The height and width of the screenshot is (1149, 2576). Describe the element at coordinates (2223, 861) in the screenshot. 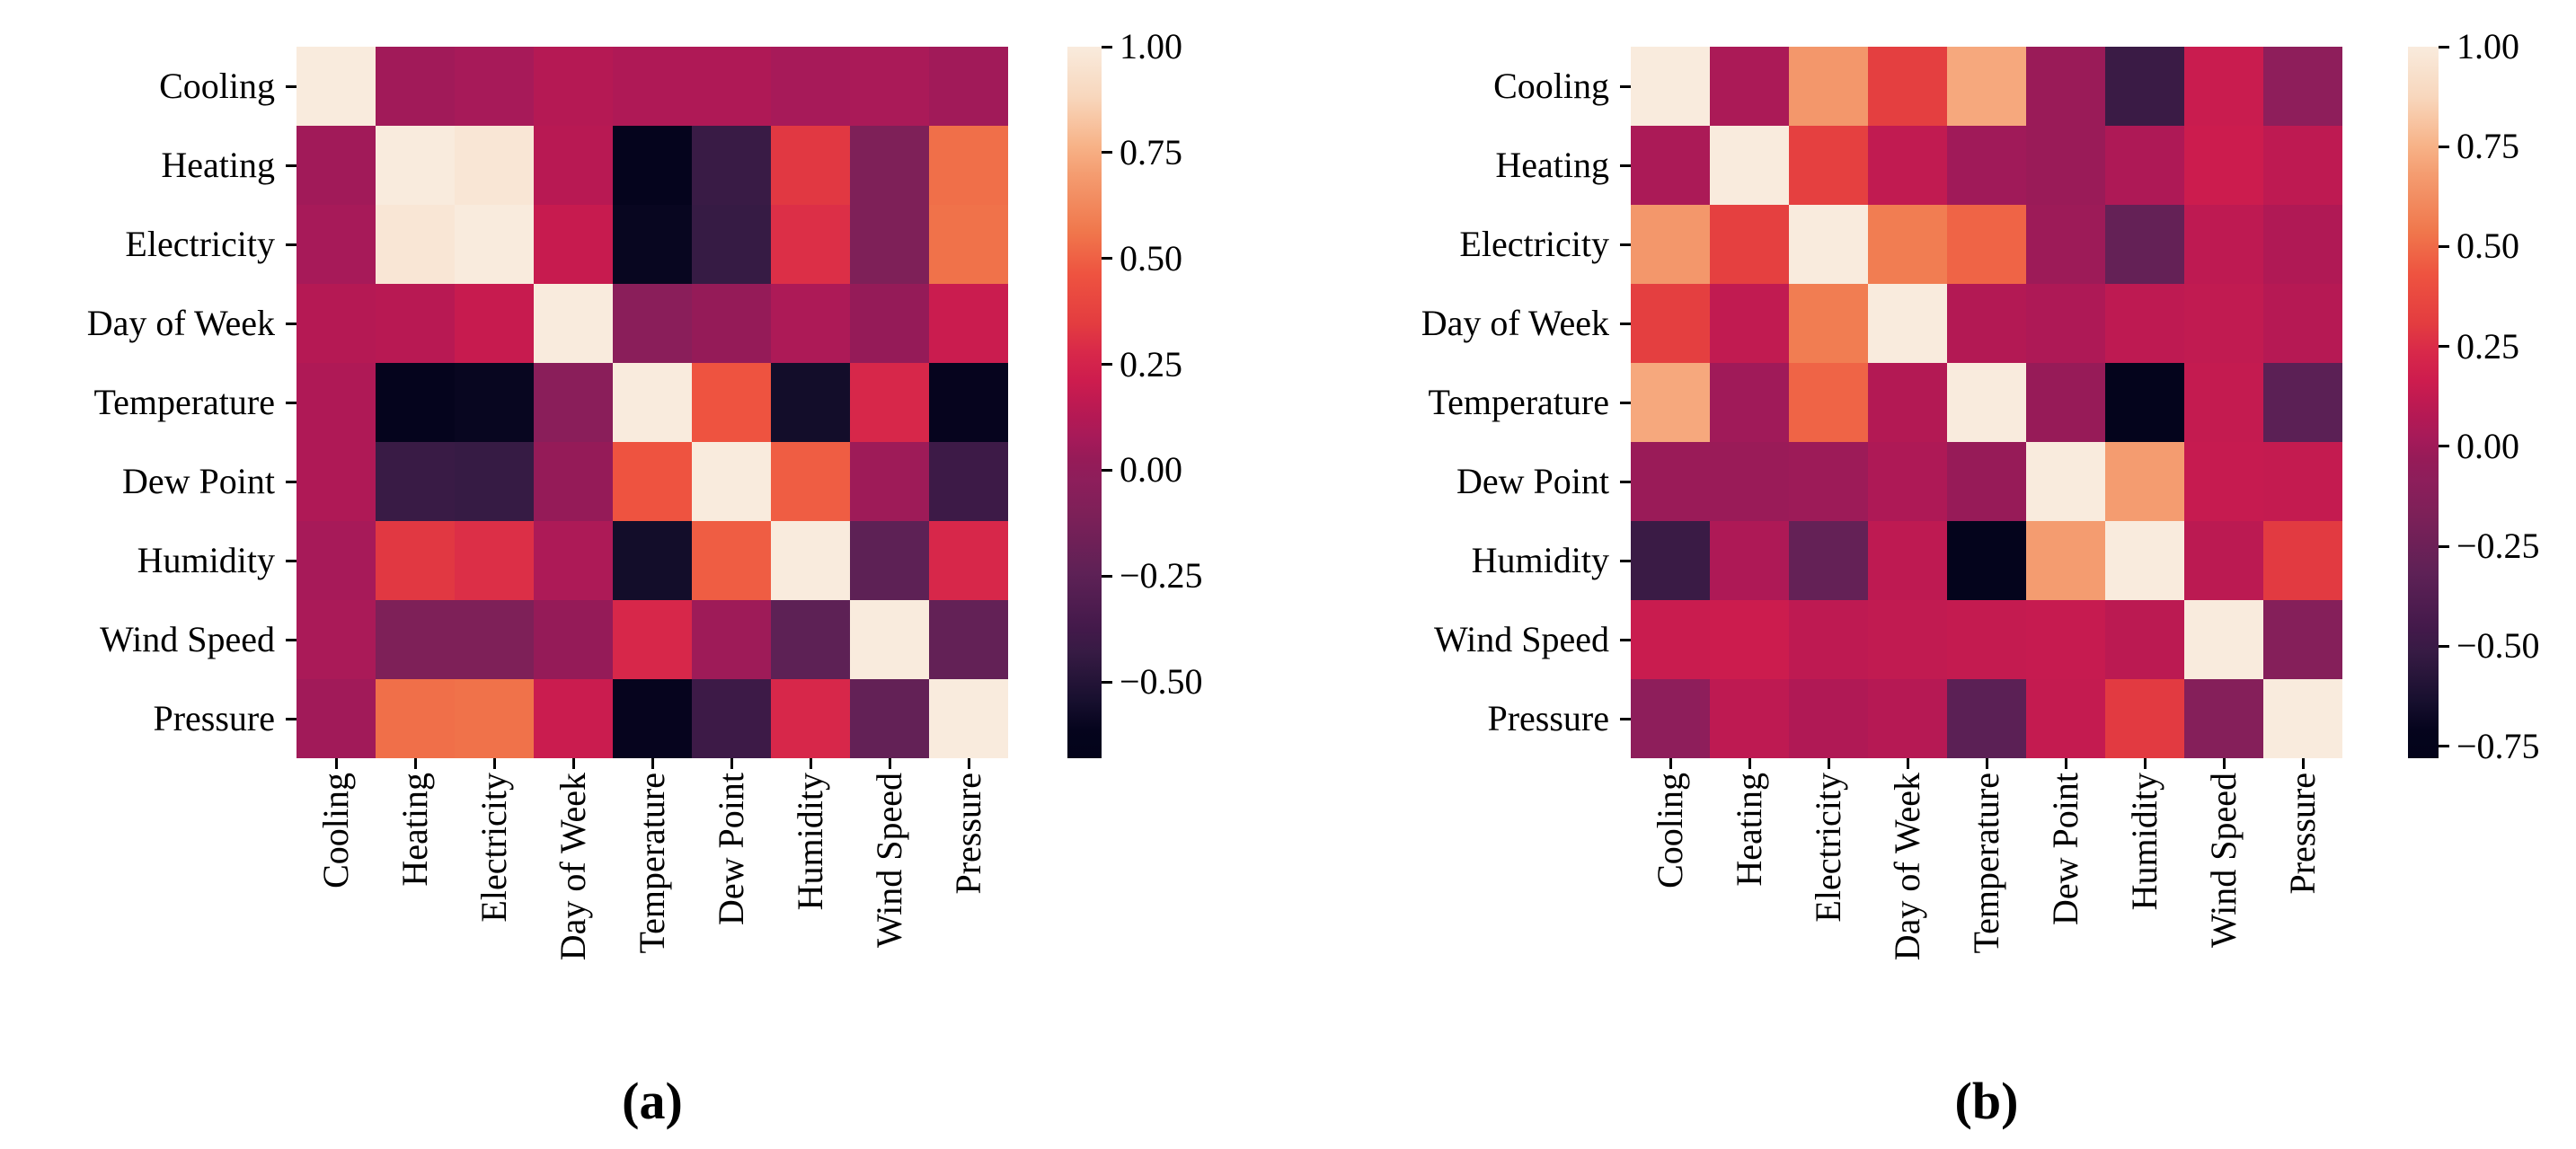

I see `x-axis-label: Wind Speed` at that location.